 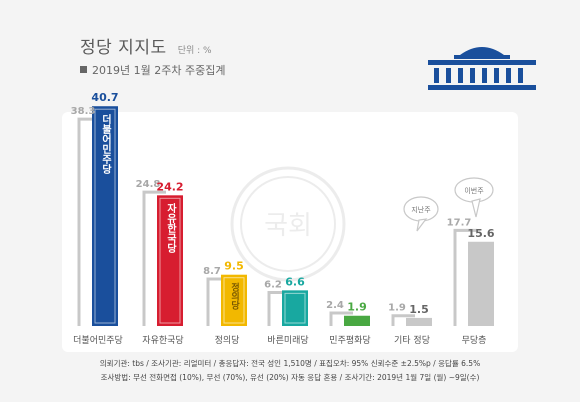 I want to click on value-label-previous: 6.2, so click(x=273, y=285).